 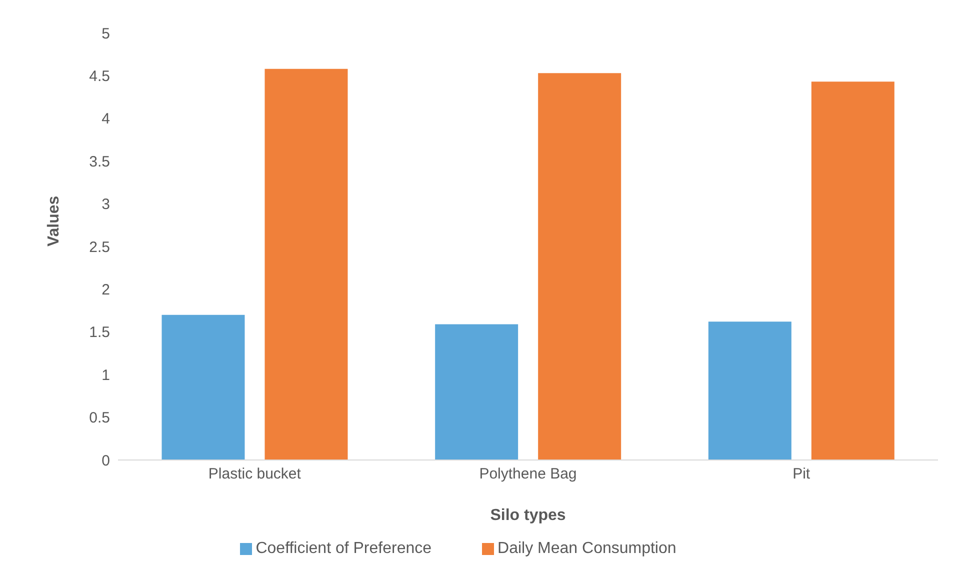 What do you see at coordinates (255, 474) in the screenshot?
I see `x-tick-label: Plastic bucket` at bounding box center [255, 474].